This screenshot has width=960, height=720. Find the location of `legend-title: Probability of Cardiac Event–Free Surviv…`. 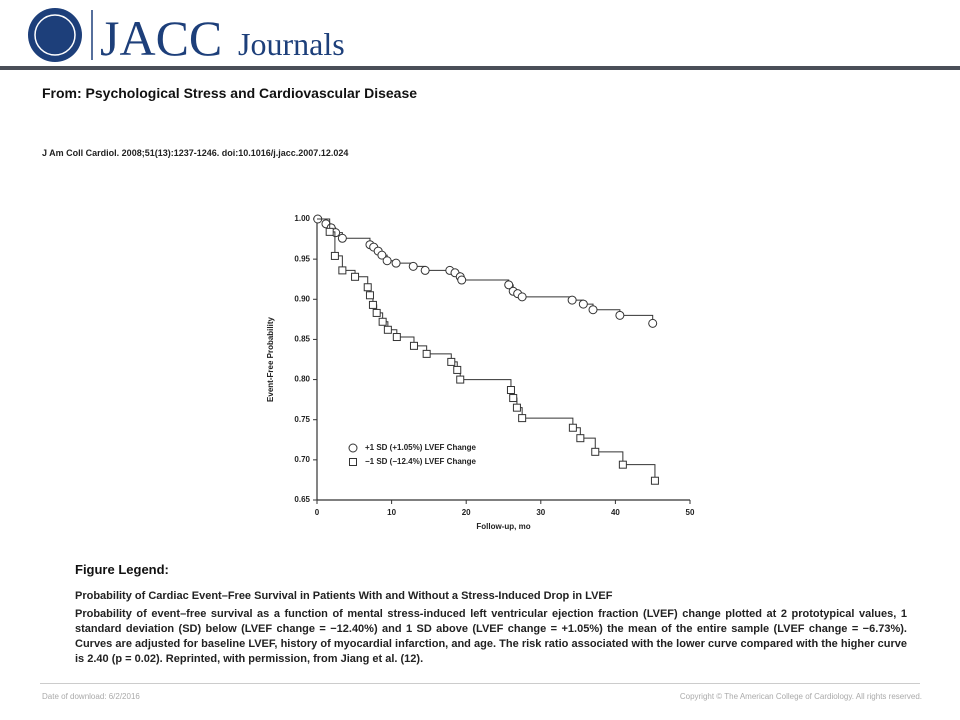

legend-title: Probability of Cardiac Event–Free Surviv… is located at coordinates (344, 596).